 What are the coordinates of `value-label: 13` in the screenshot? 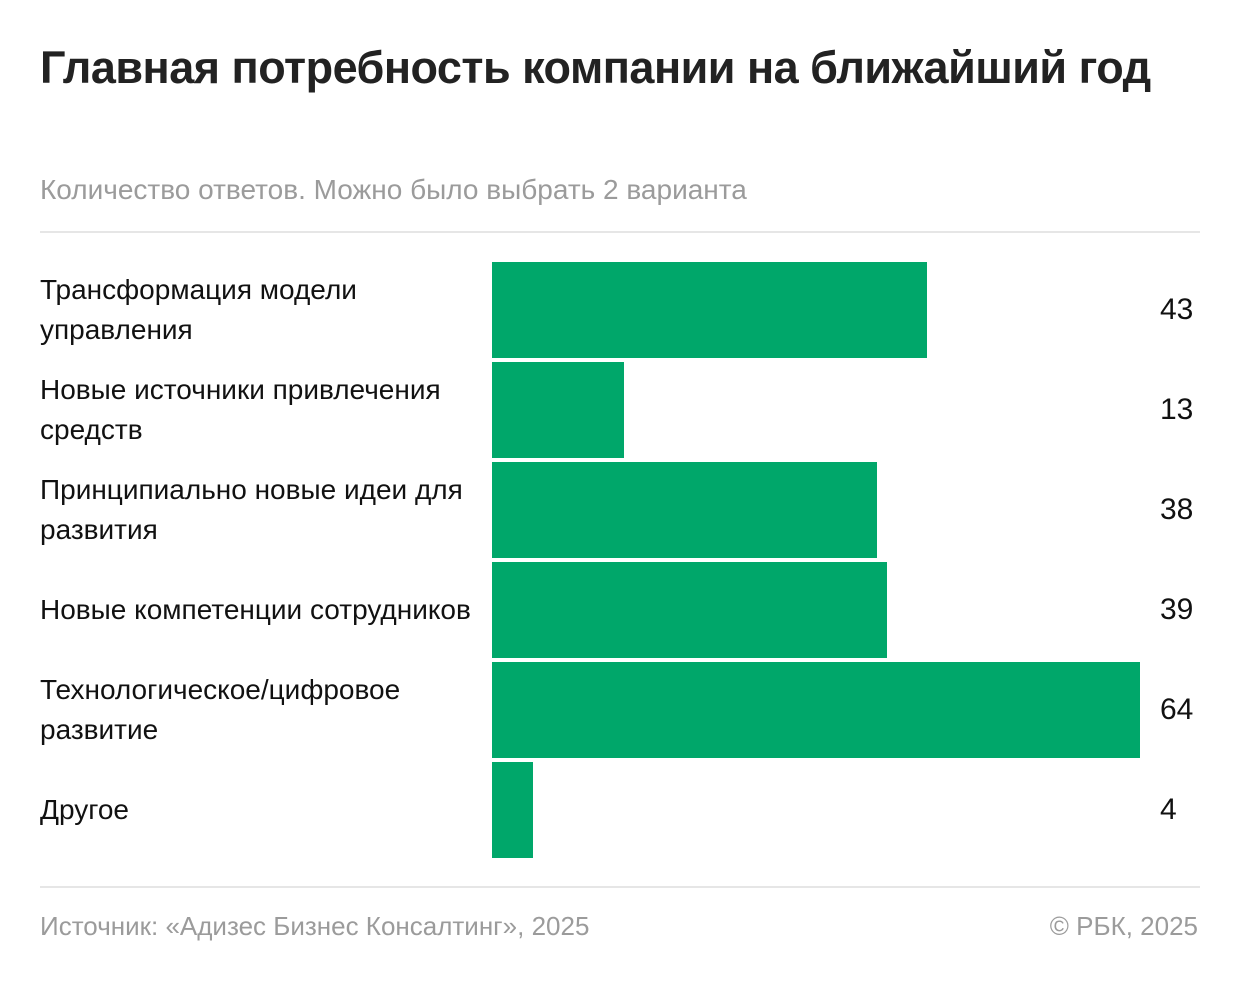 It's located at (1177, 409).